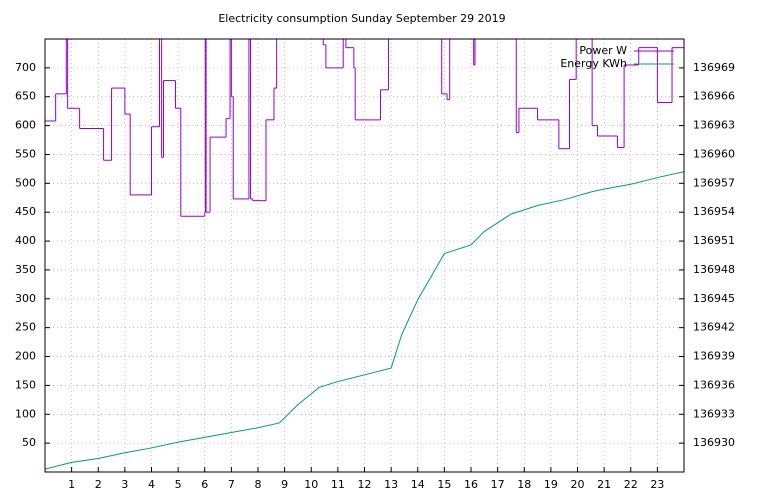  Describe the element at coordinates (714, 153) in the screenshot. I see `y2-tick-label: 136960` at that location.